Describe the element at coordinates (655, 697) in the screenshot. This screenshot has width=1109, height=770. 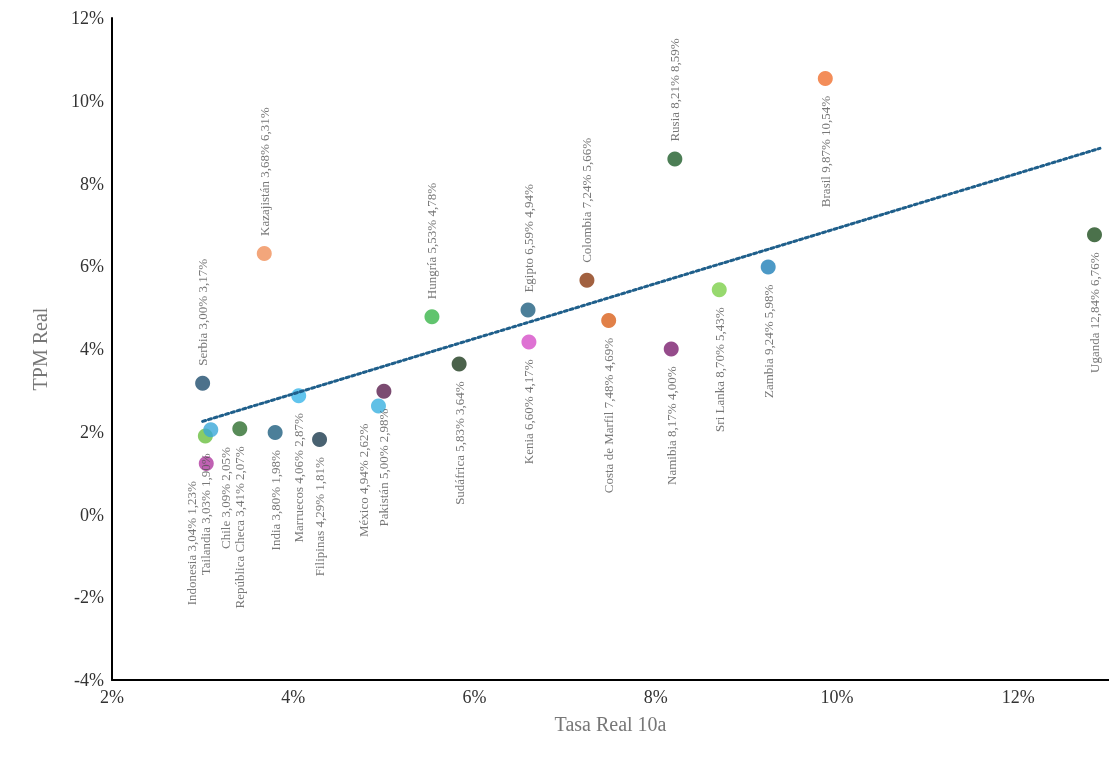
I see `x-tick-label: 8%` at that location.